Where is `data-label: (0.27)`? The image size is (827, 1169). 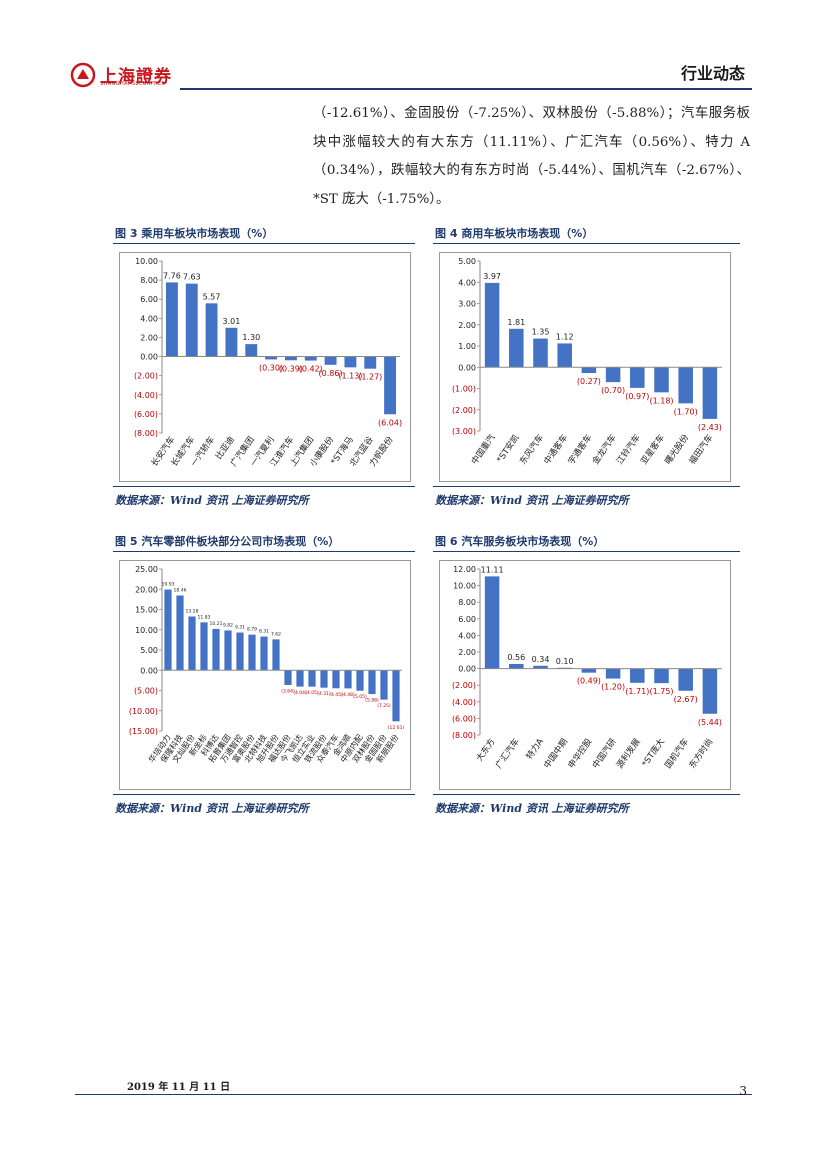
data-label: (0.27) is located at coordinates (589, 381).